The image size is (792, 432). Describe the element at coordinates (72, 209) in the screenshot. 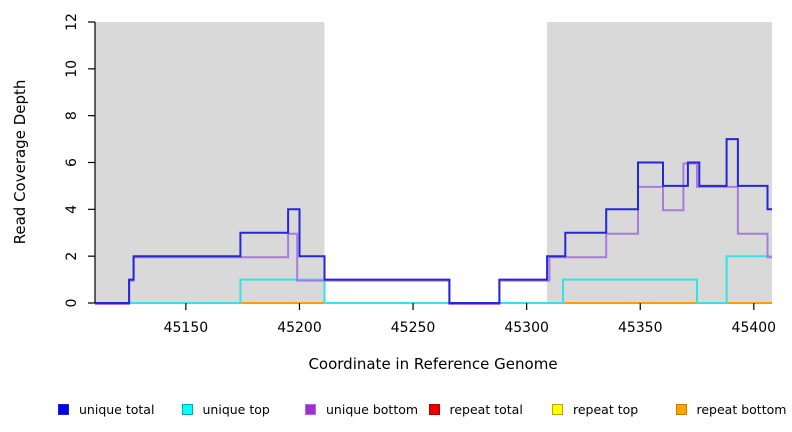

I see `y-tick-label: 4` at that location.